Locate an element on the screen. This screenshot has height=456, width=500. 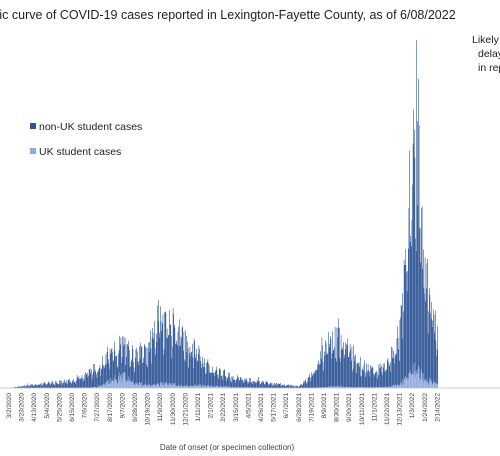
x-tick-label: 3/23/2020 is located at coordinates (22, 407).